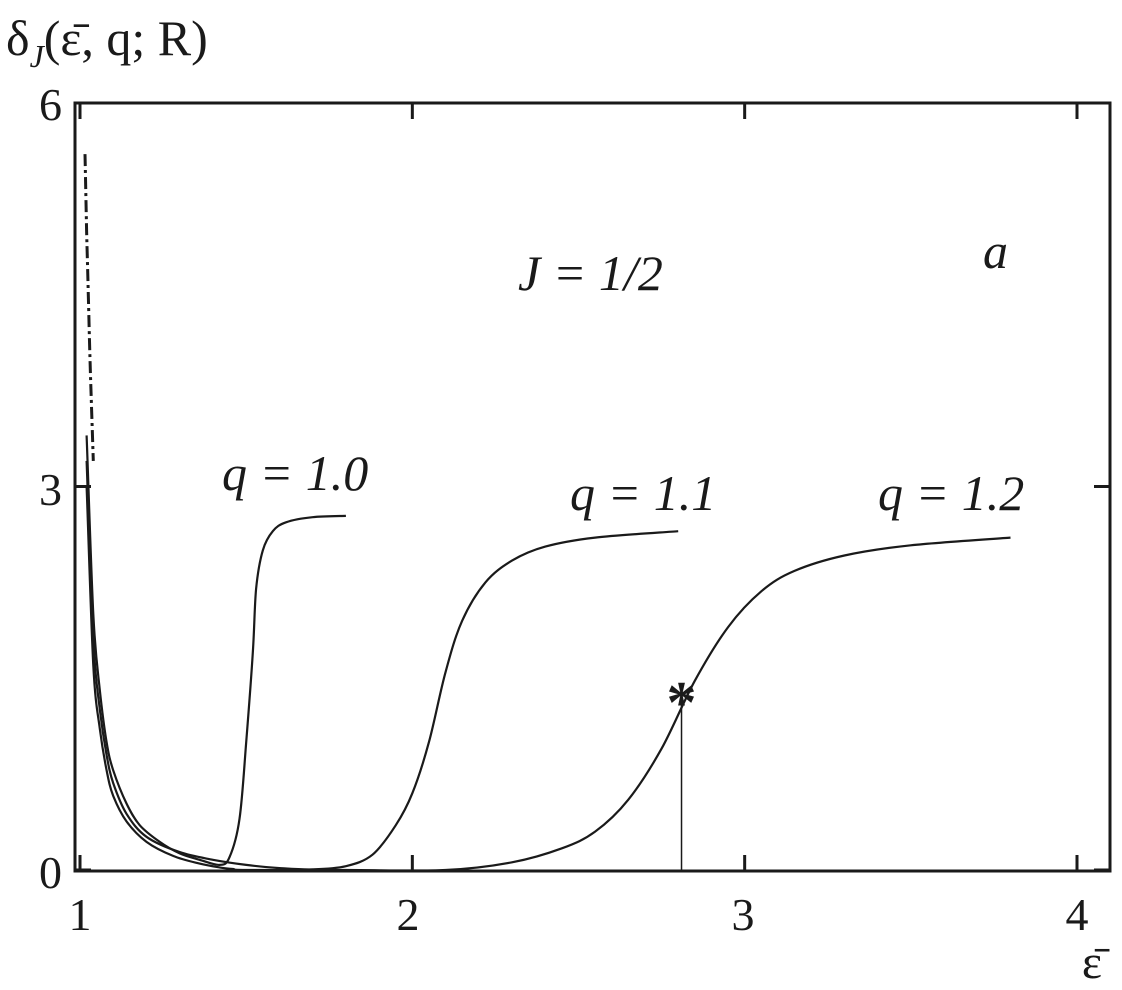  I want to click on star-marker: *, so click(682, 702).